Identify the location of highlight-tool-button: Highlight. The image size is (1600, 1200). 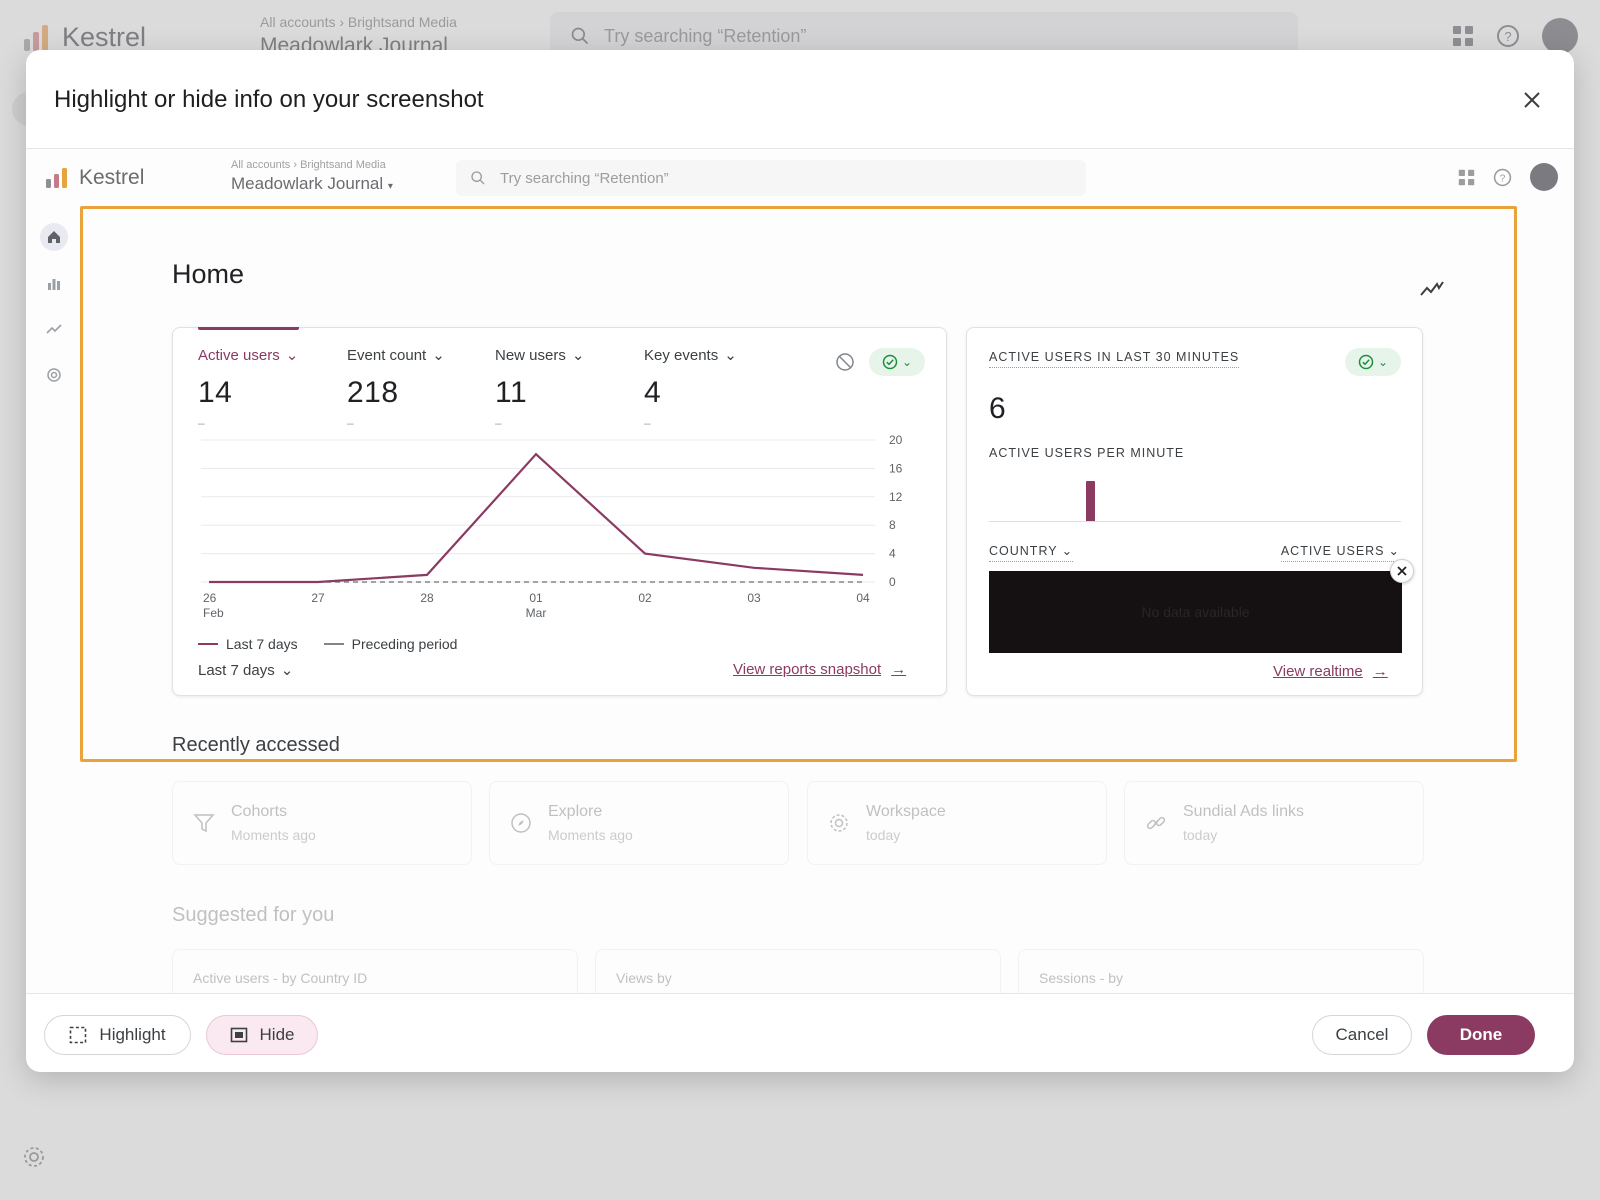
(117, 1035).